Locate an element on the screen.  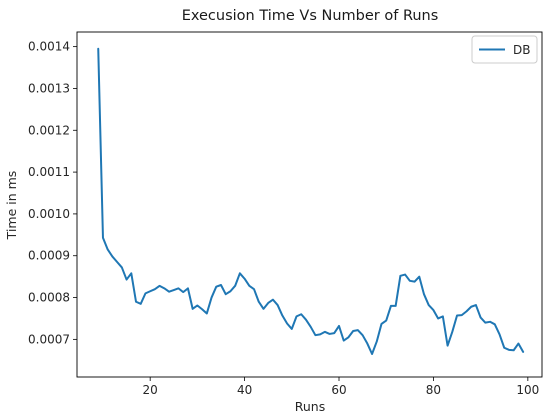
legend-label-db: DB is located at coordinates (521, 50).